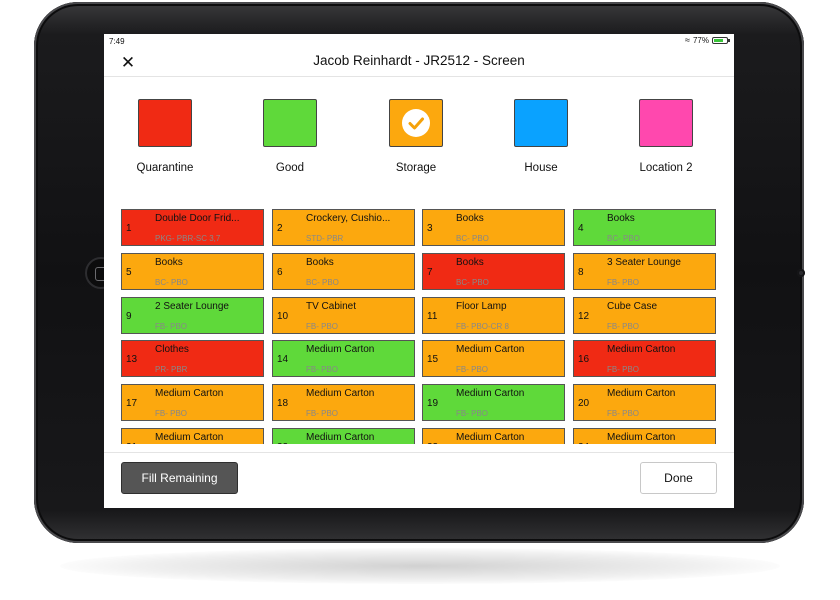  I want to click on item-cell: 1 Double Door Frid... PKG- PBR-SC 3,7, so click(192, 227).